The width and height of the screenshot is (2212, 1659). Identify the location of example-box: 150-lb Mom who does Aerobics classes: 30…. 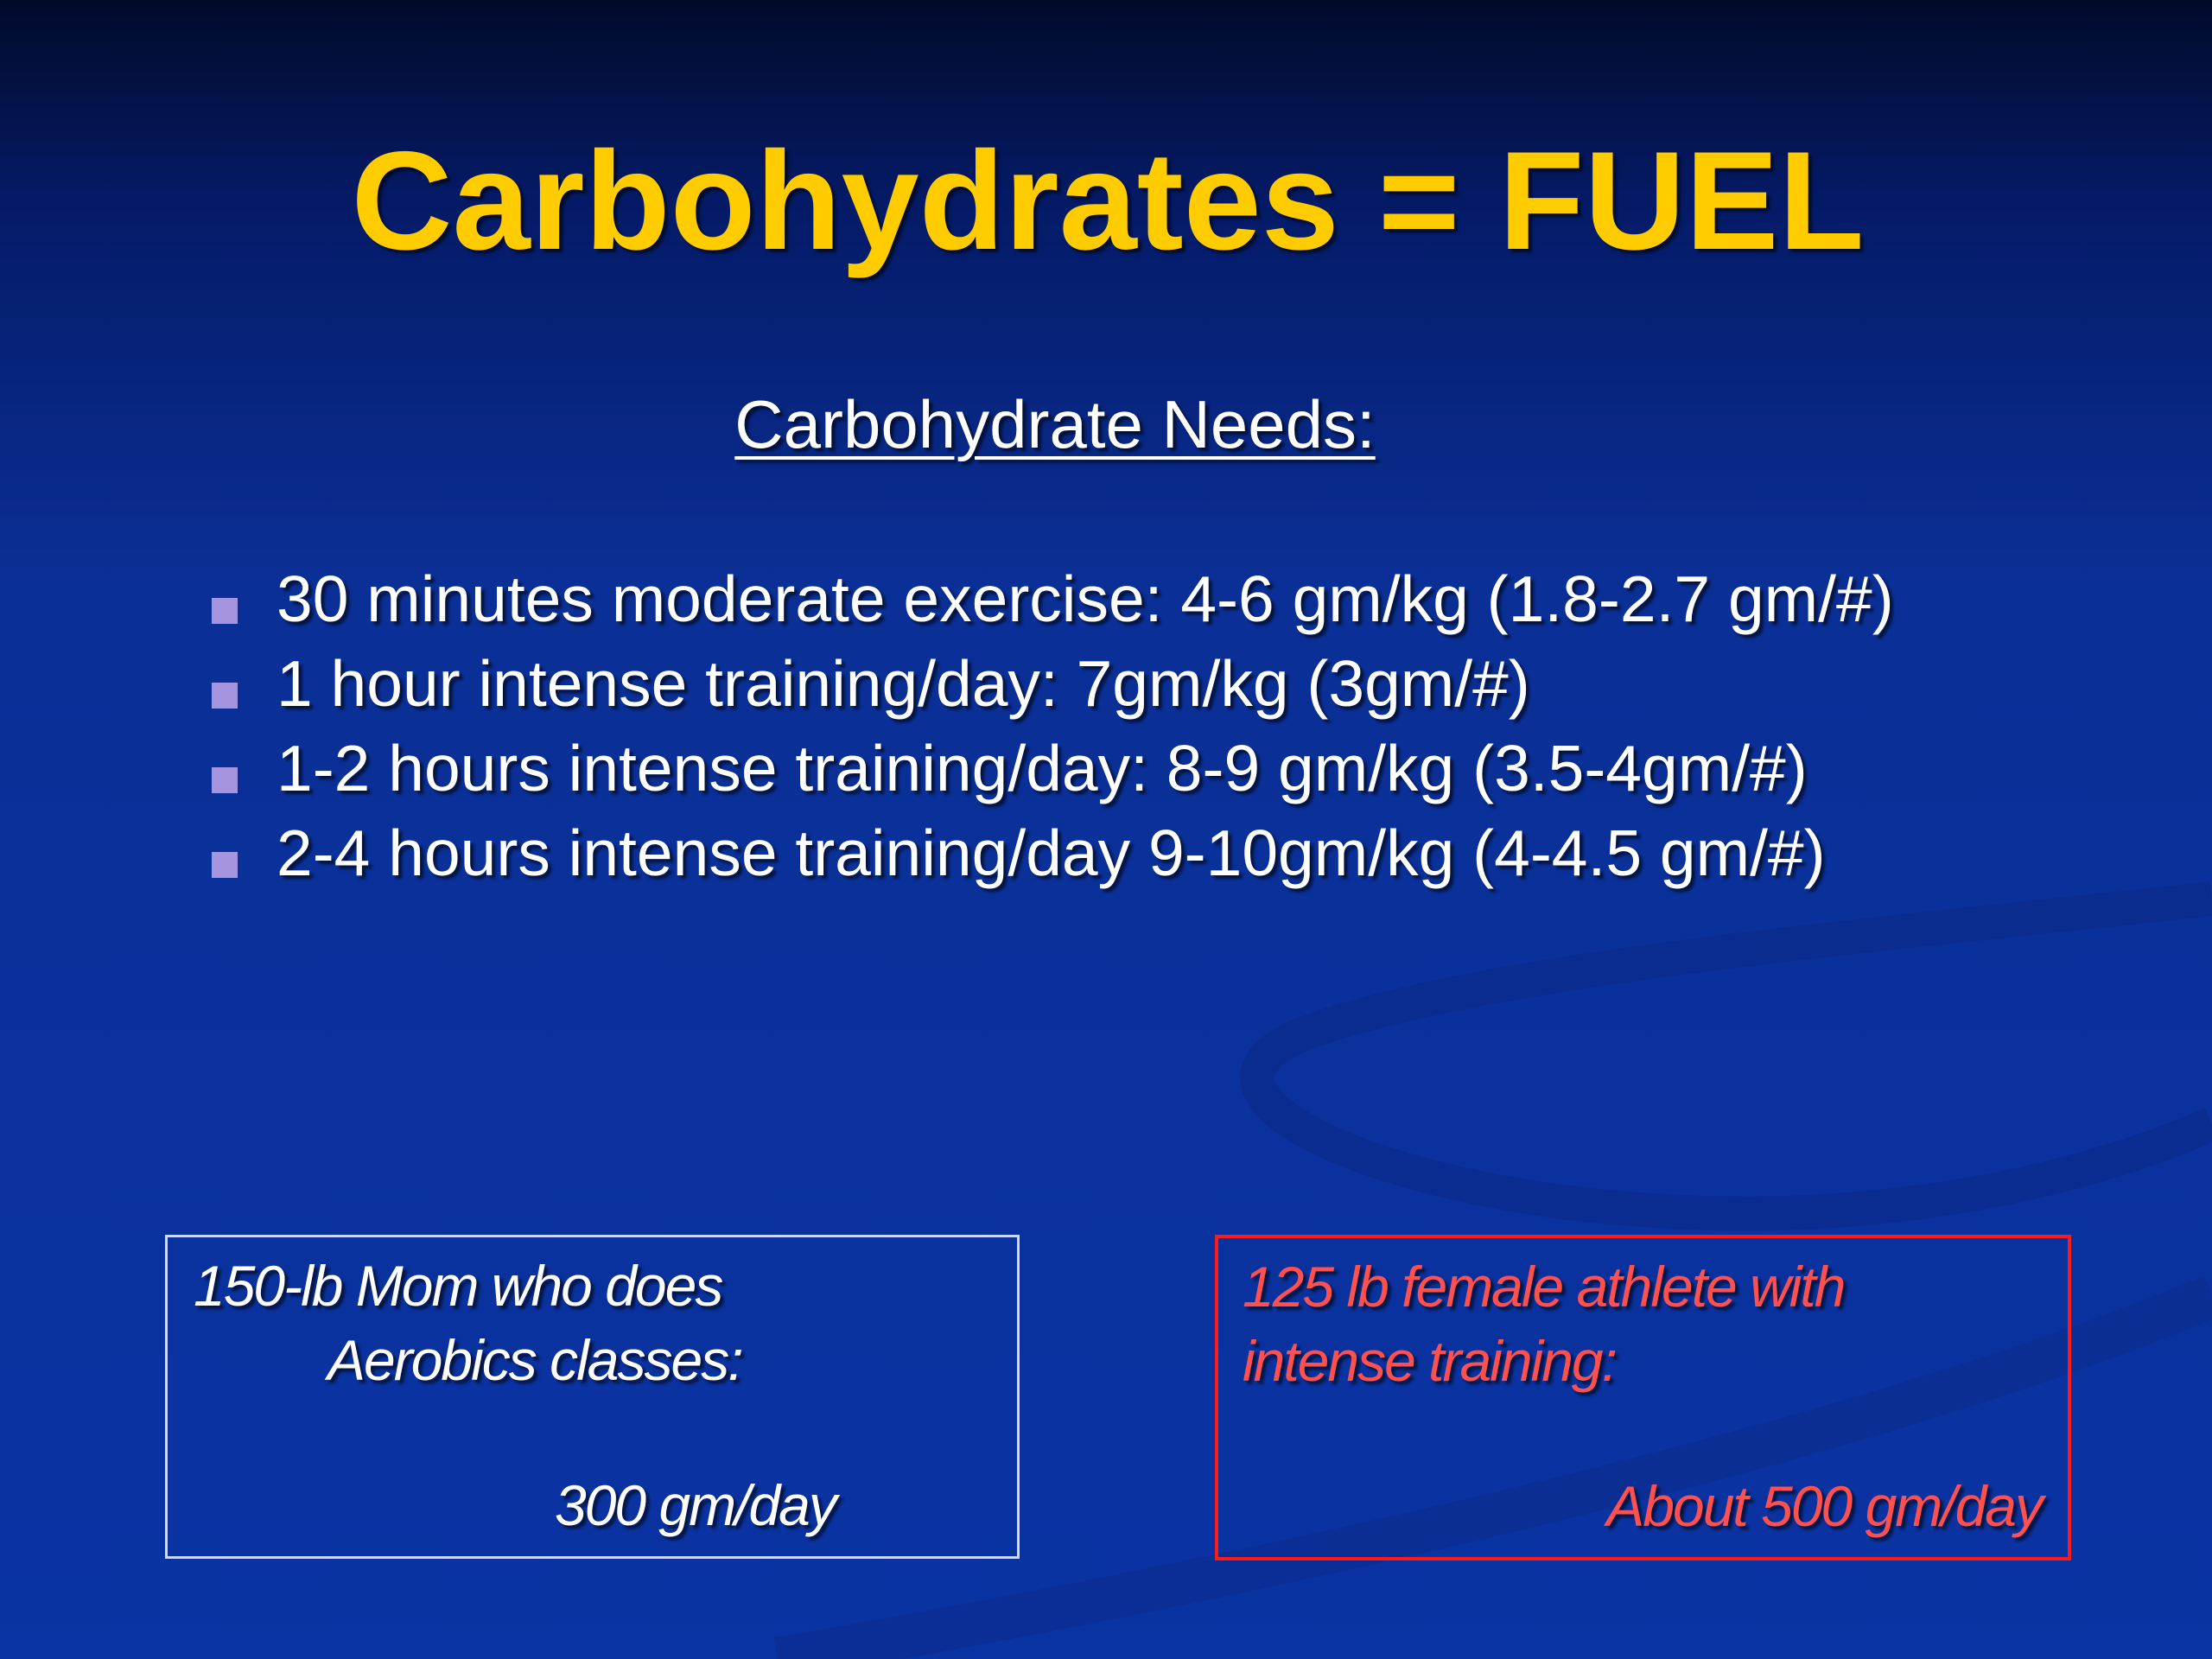
(592, 1397).